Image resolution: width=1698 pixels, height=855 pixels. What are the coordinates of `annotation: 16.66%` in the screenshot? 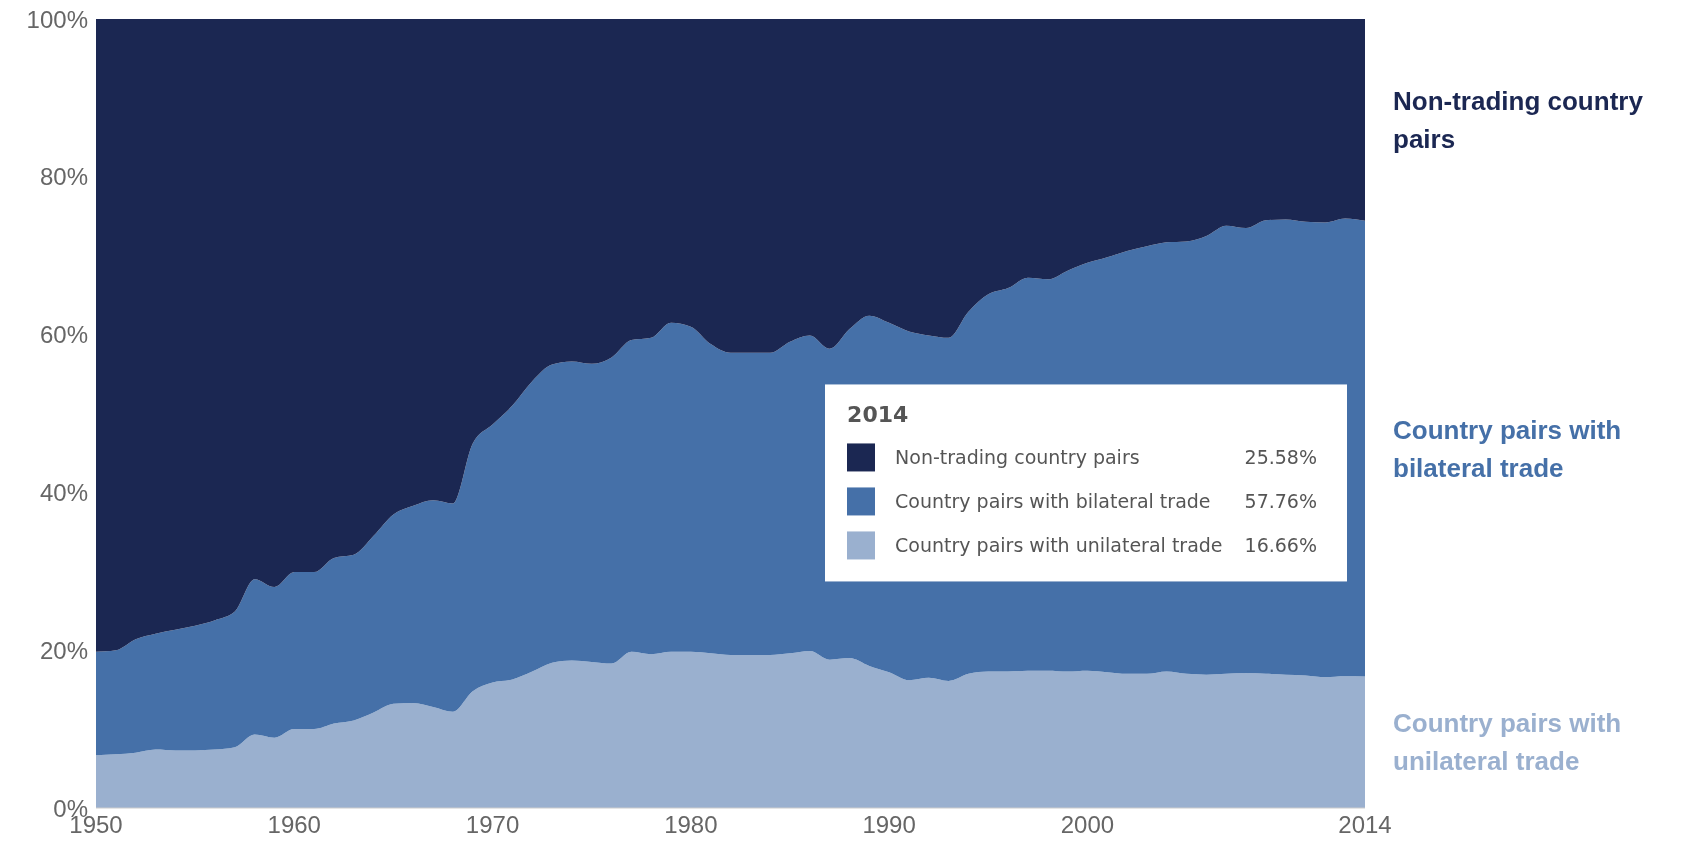 It's located at (1280, 545).